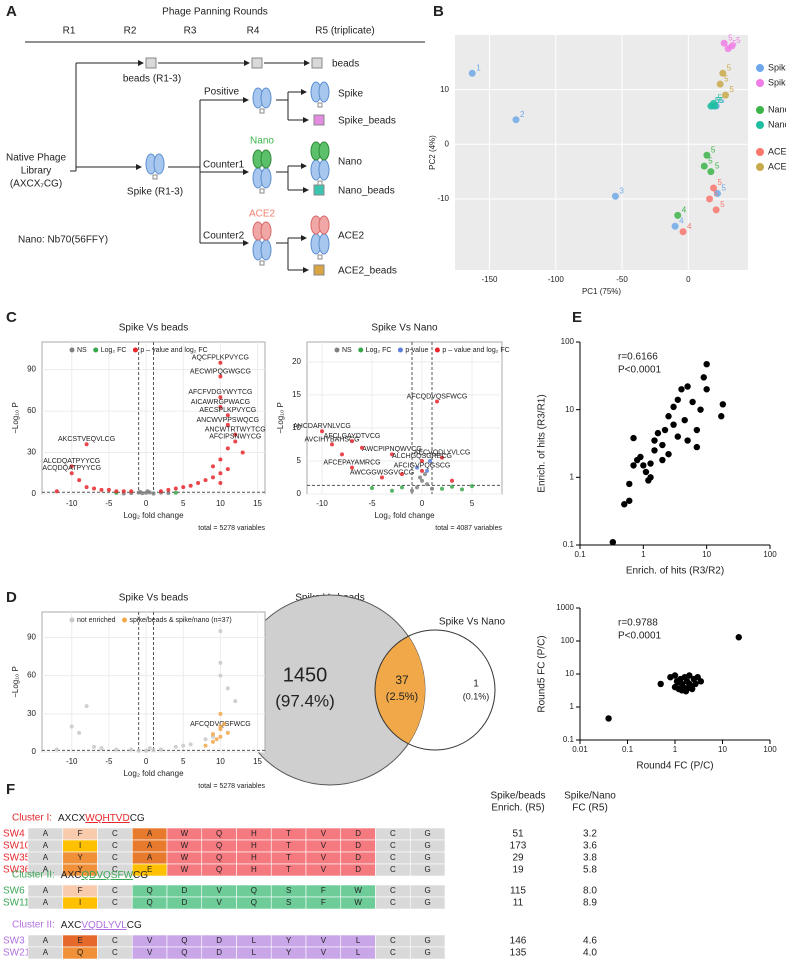 The image size is (786, 975). What do you see at coordinates (402, 680) in the screenshot?
I see `venn-count: 37` at bounding box center [402, 680].